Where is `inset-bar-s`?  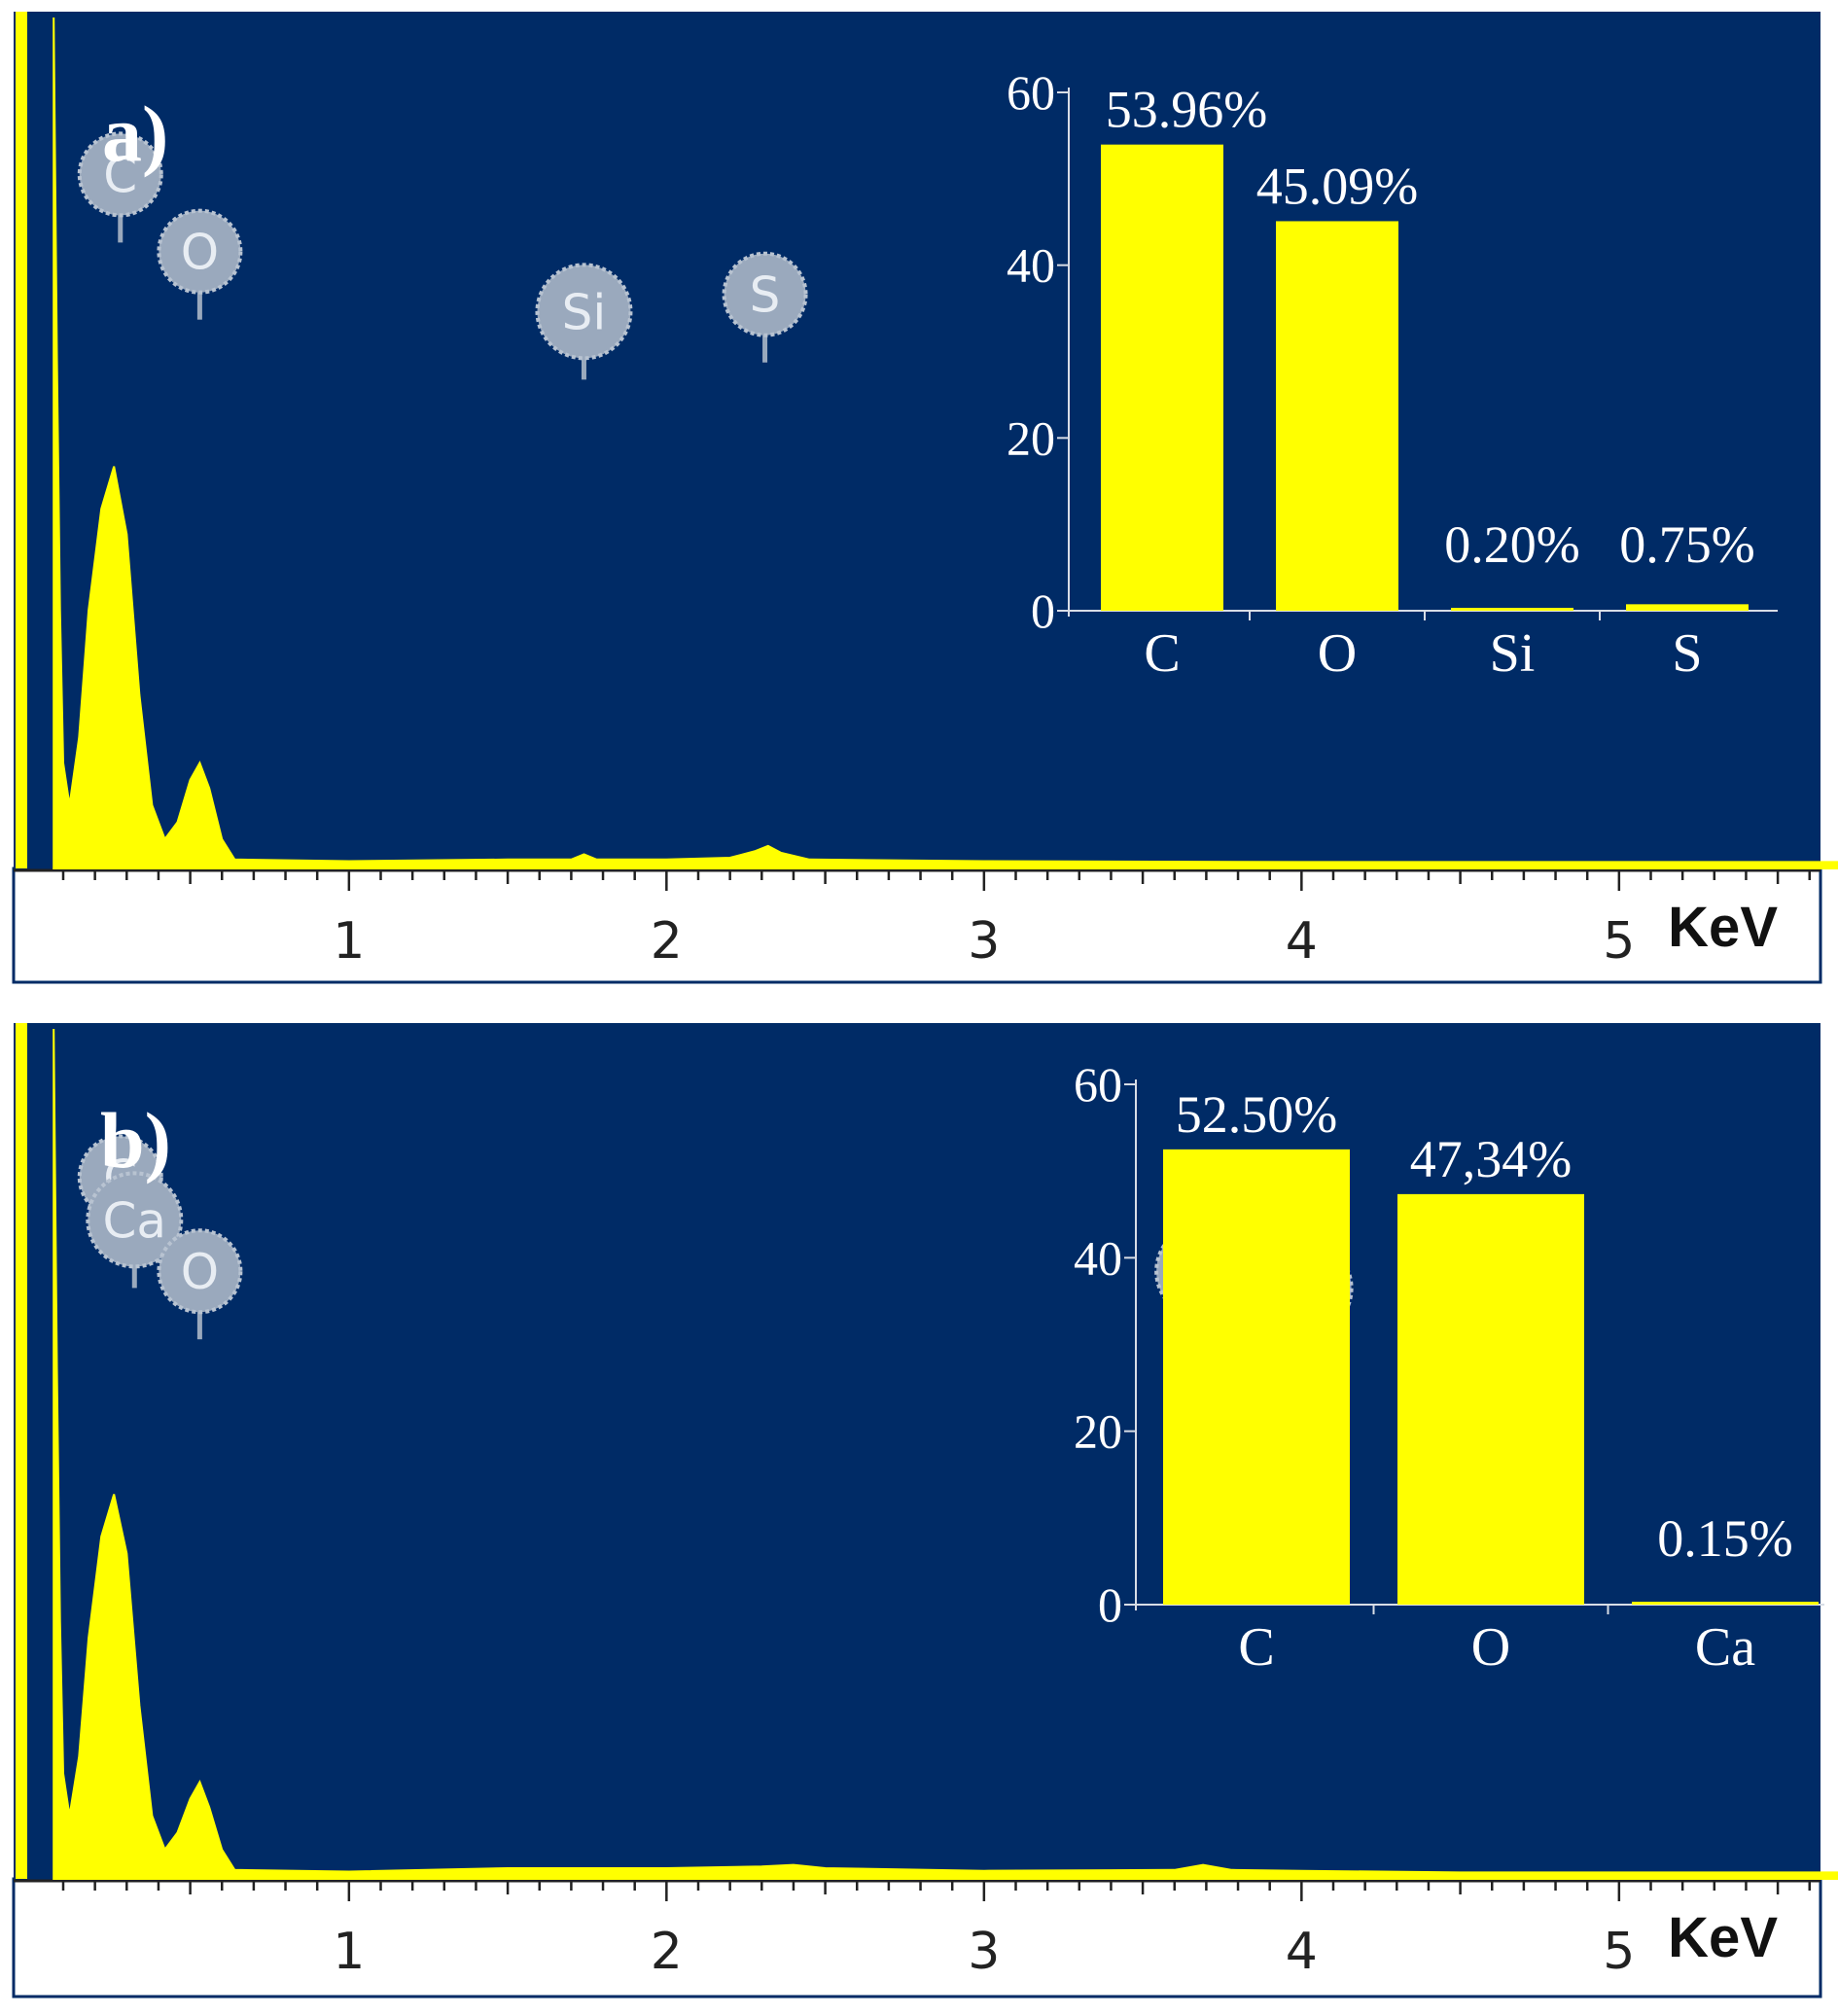 inset-bar-s is located at coordinates (1687, 608).